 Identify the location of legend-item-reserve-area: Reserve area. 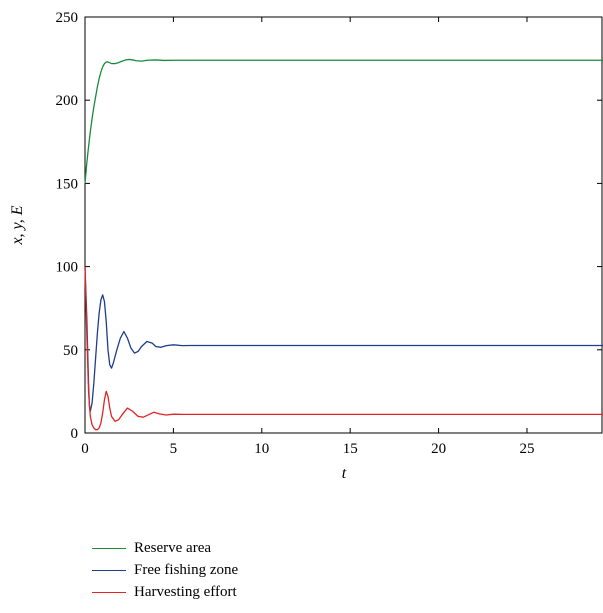
(165, 548).